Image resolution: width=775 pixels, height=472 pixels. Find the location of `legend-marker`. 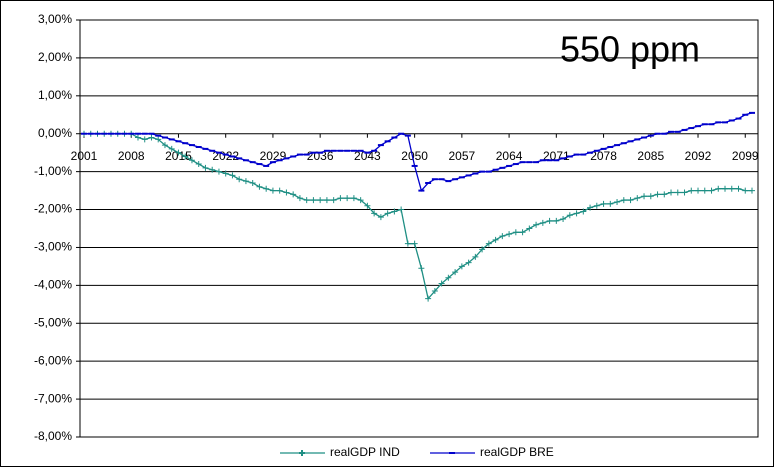

legend-marker is located at coordinates (302, 453).